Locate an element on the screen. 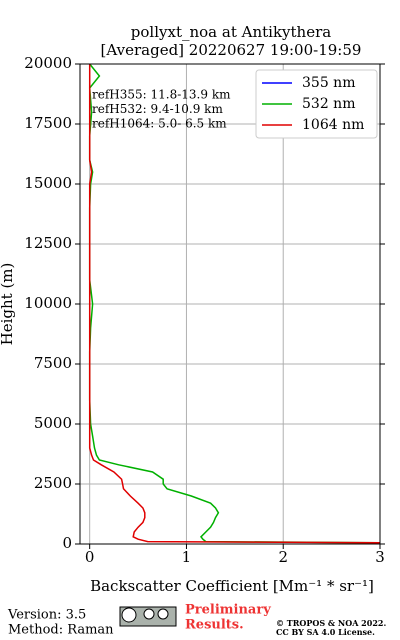  y-tick-label: 7500 is located at coordinates (53, 363).